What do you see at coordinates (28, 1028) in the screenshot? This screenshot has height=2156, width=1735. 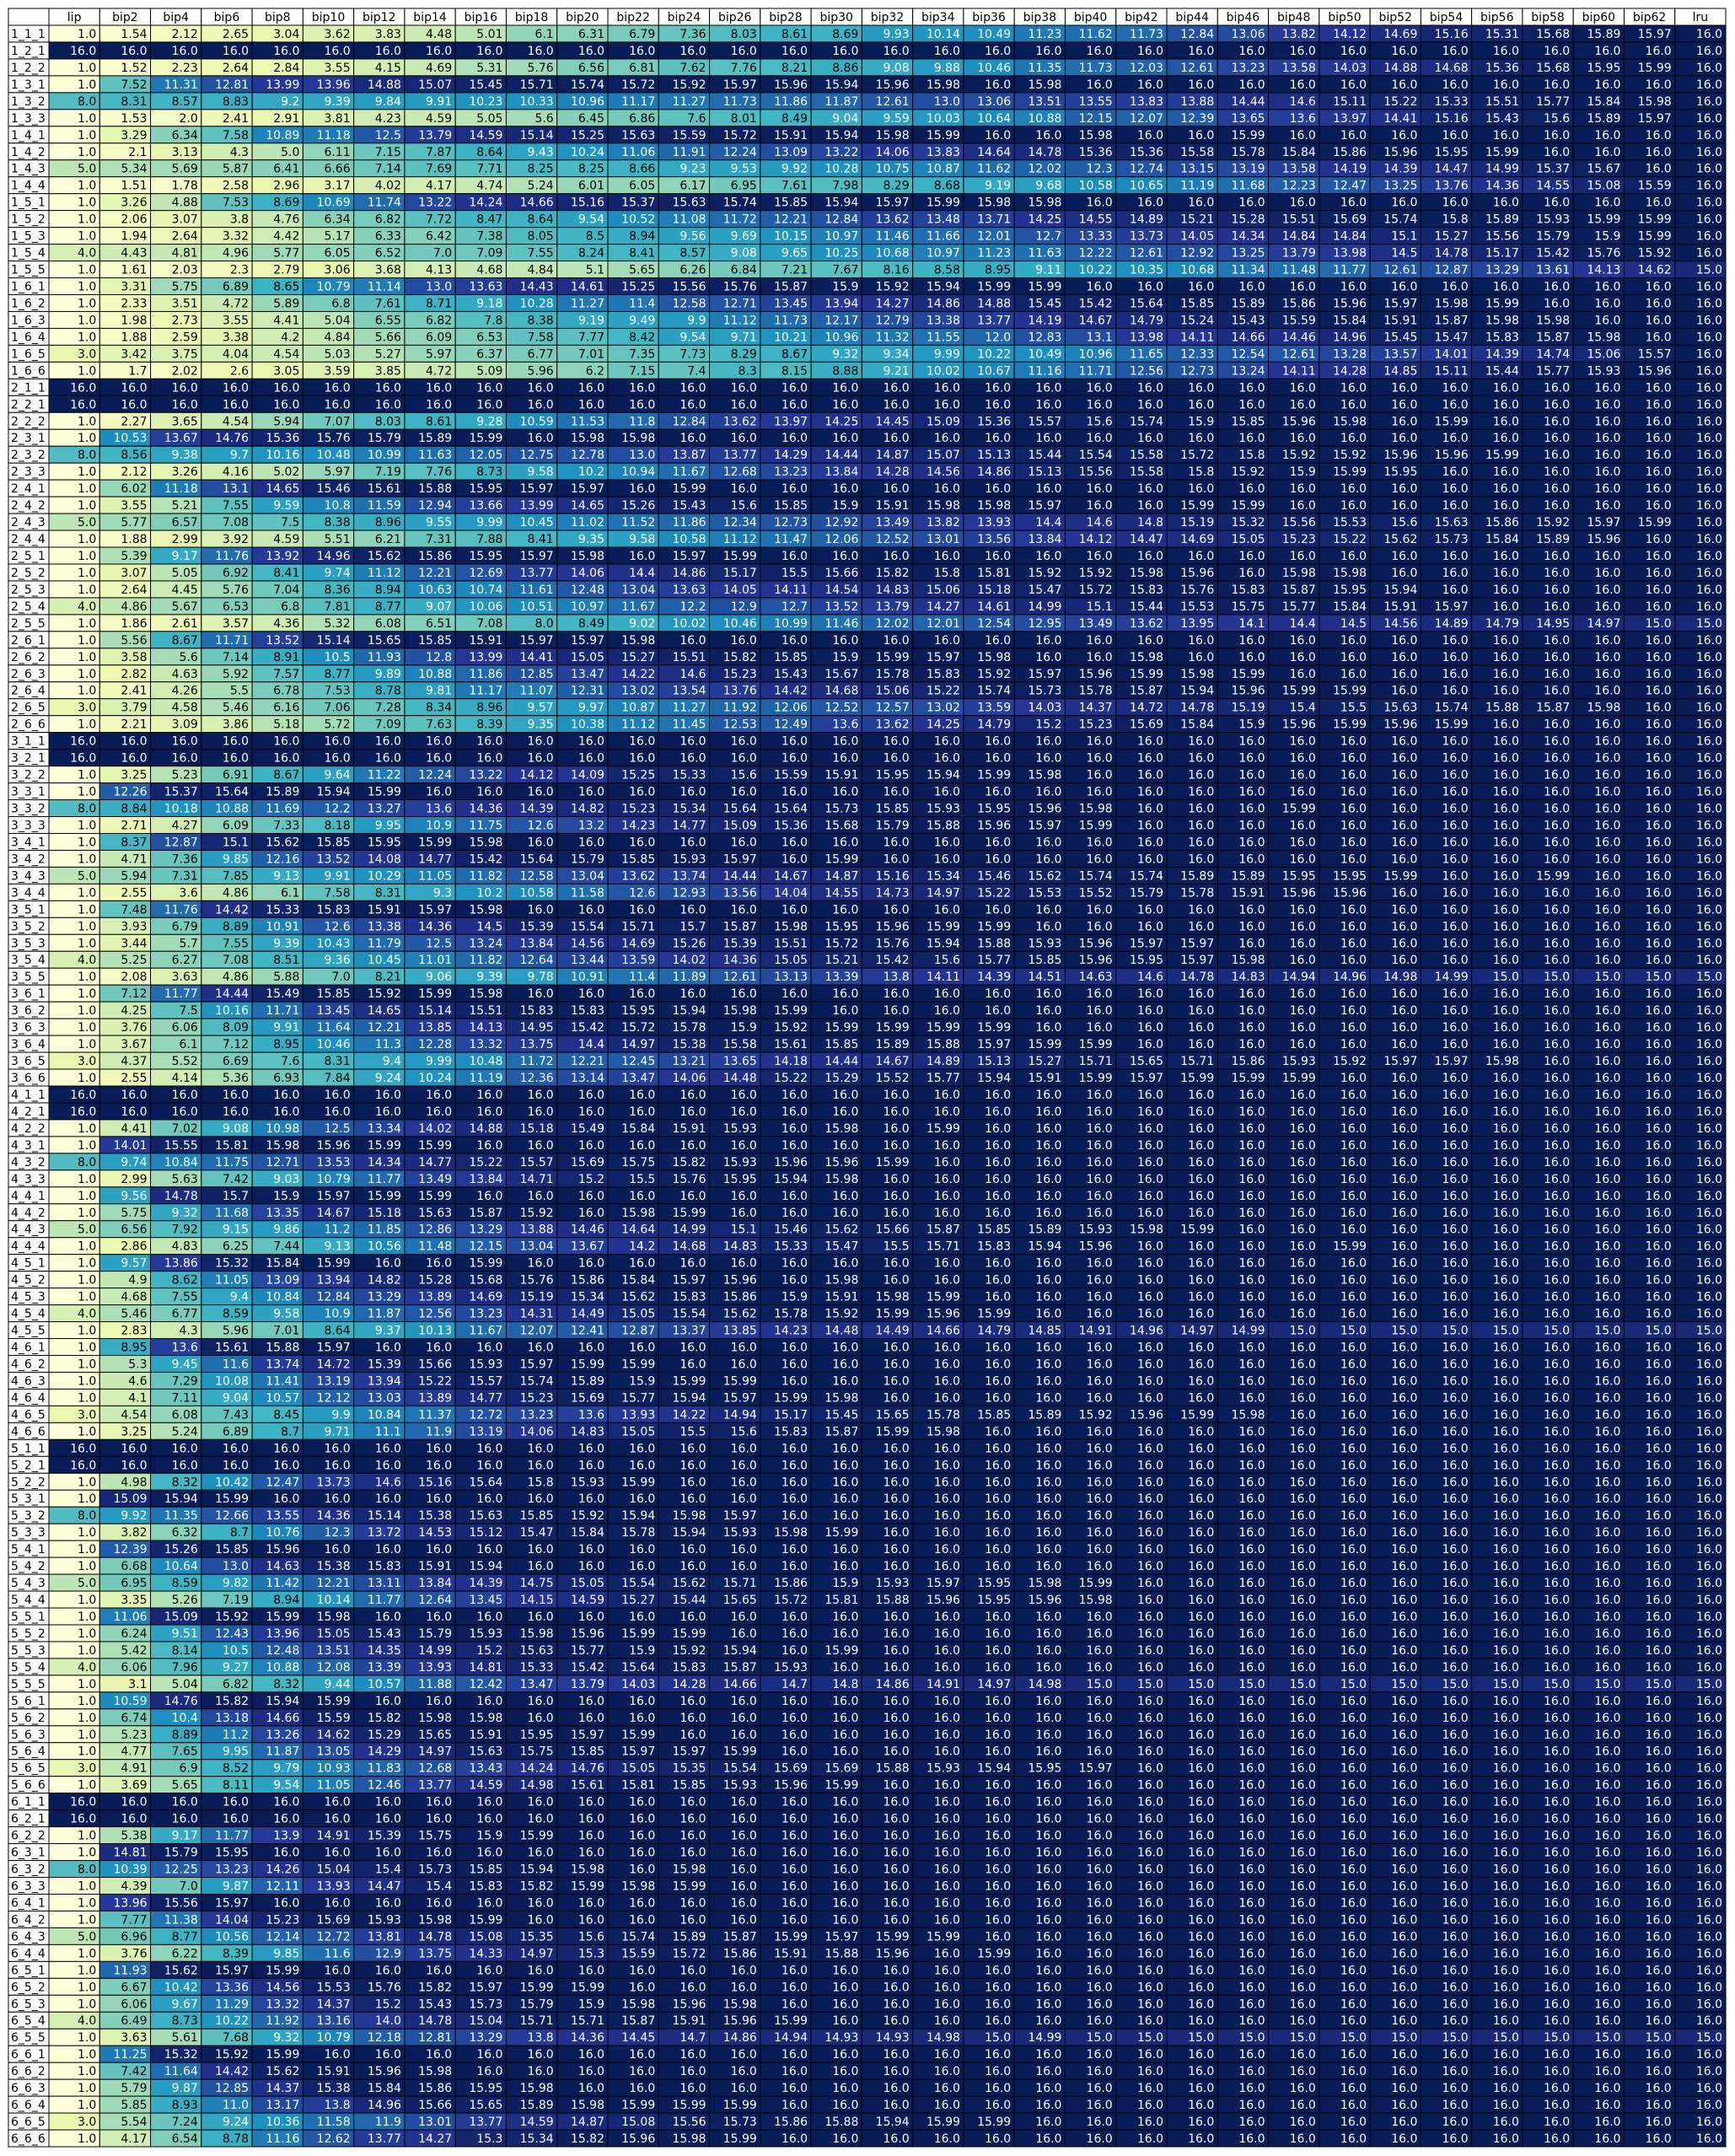 I see `row-label: 3_6_3` at bounding box center [28, 1028].